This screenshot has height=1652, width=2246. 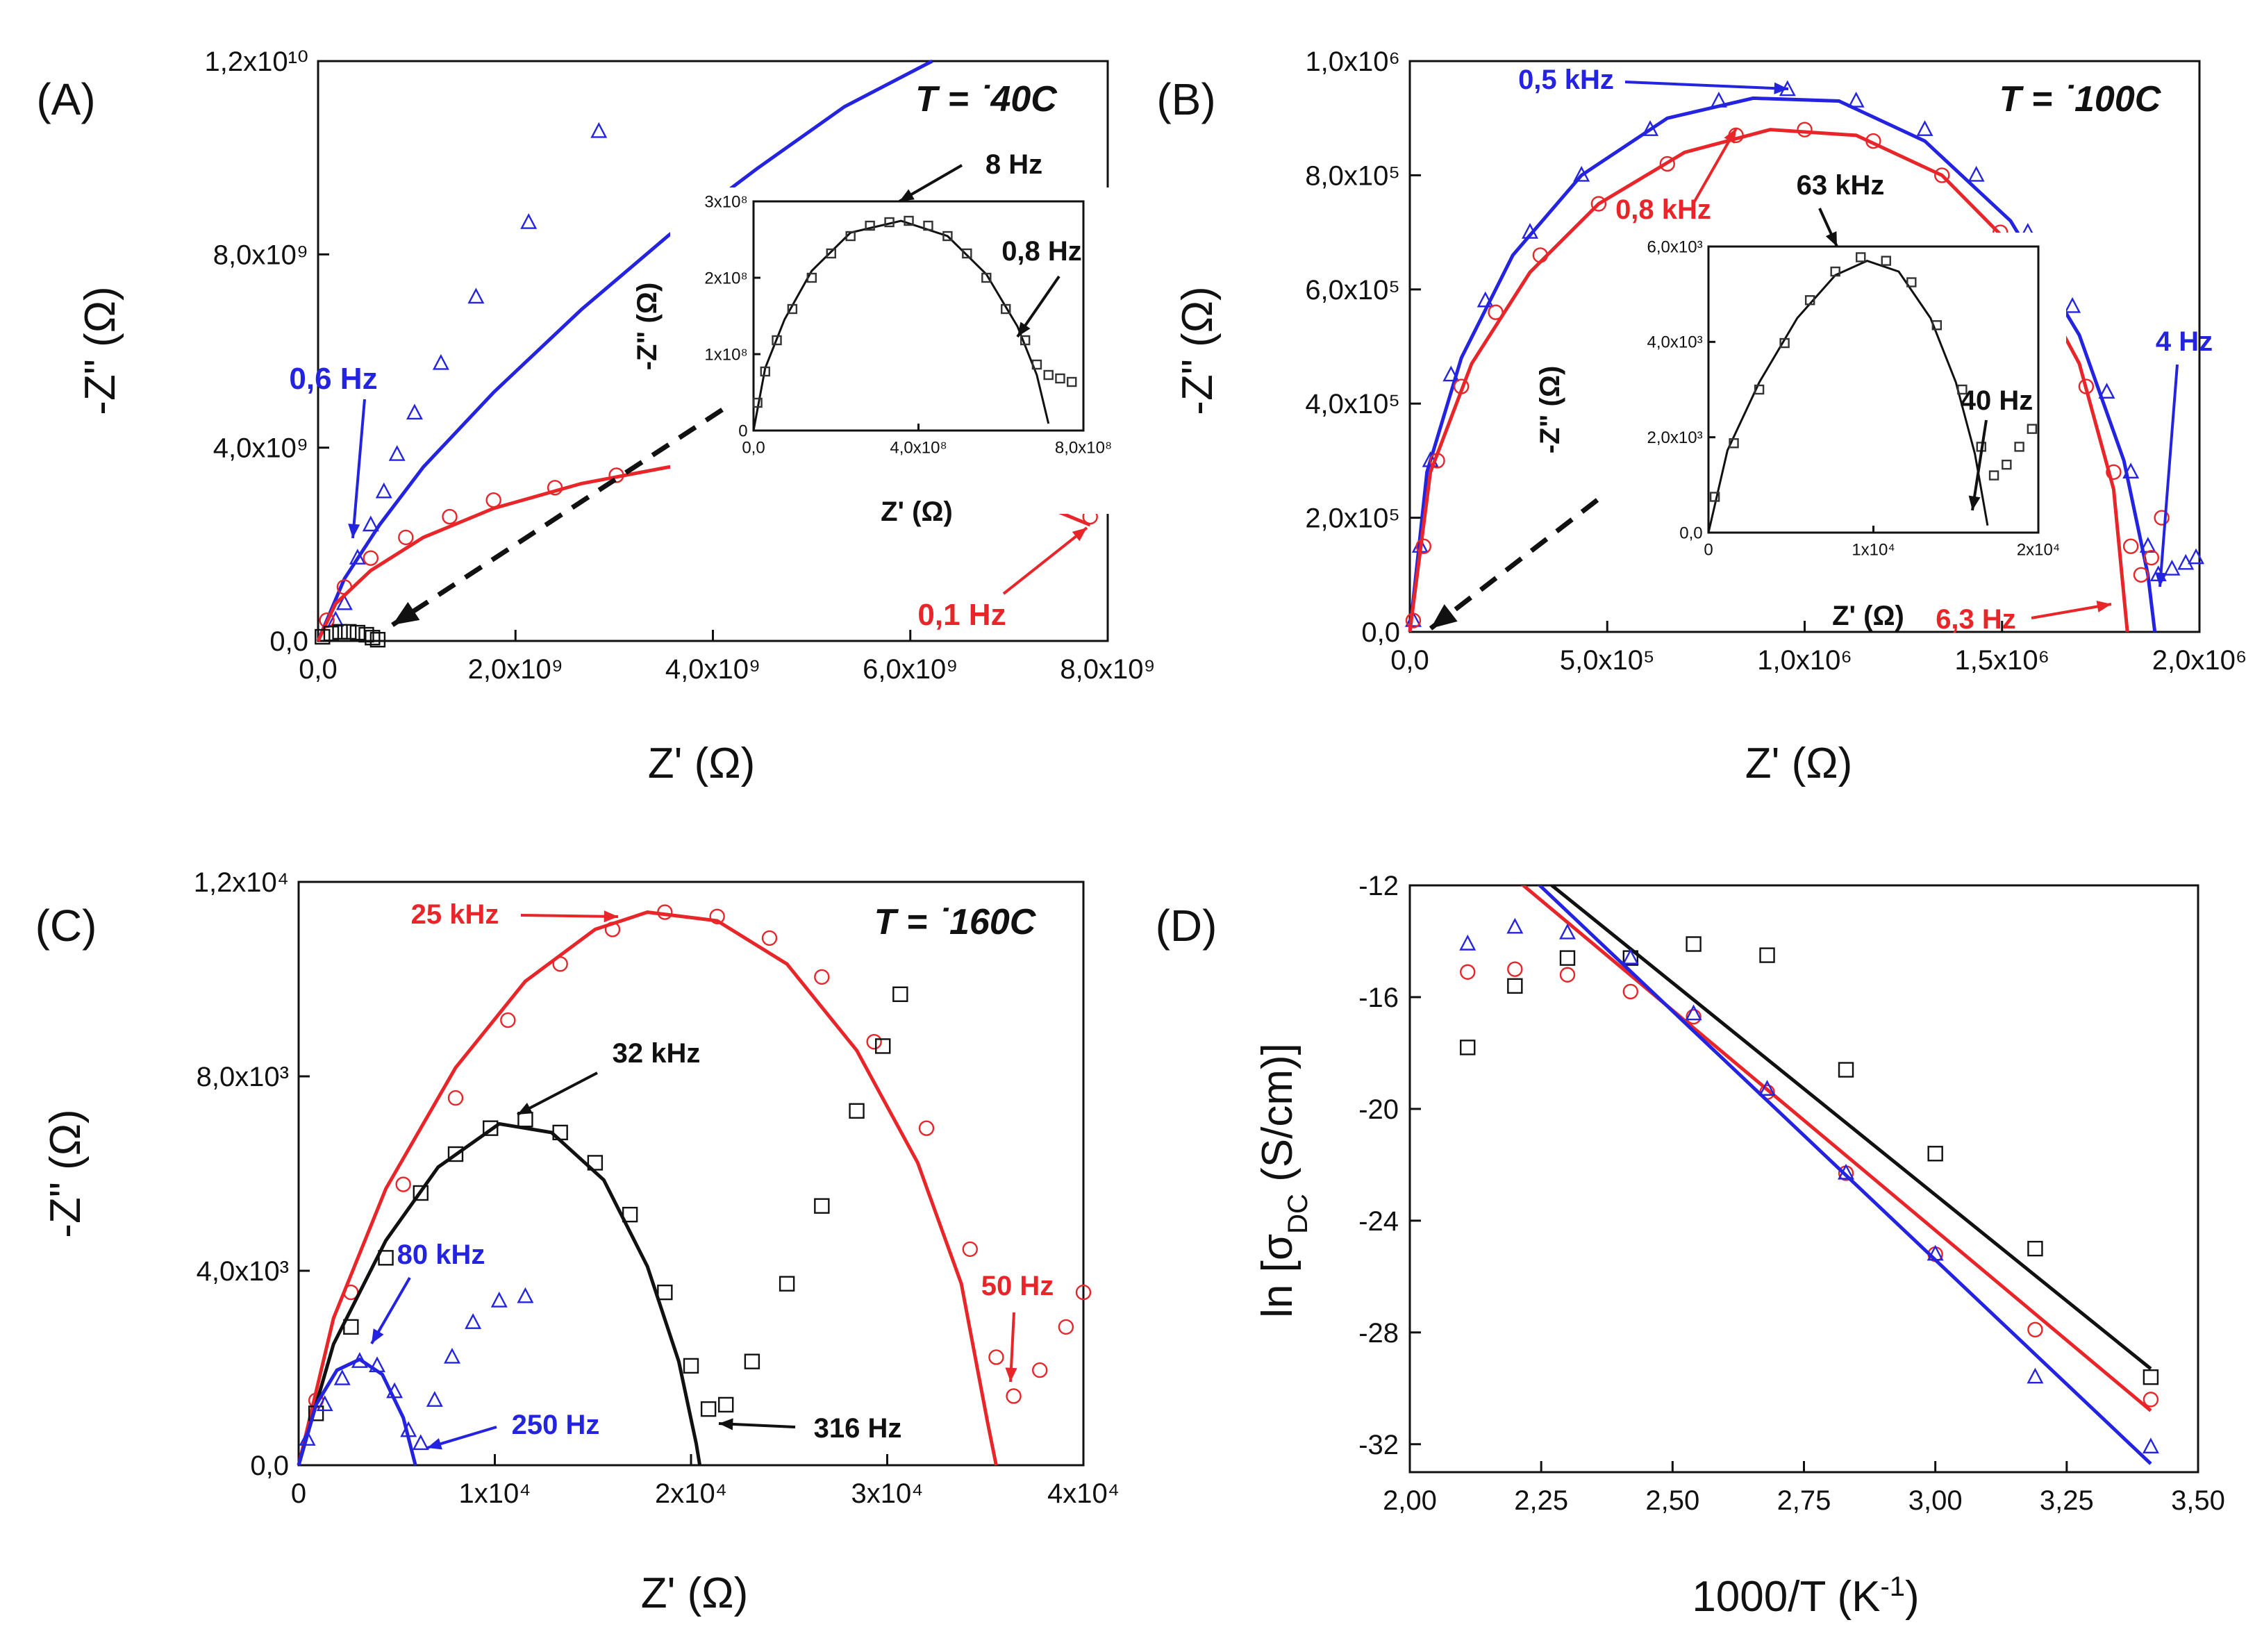 I want to click on annotation-arrow-40hz, so click(x=1980, y=465).